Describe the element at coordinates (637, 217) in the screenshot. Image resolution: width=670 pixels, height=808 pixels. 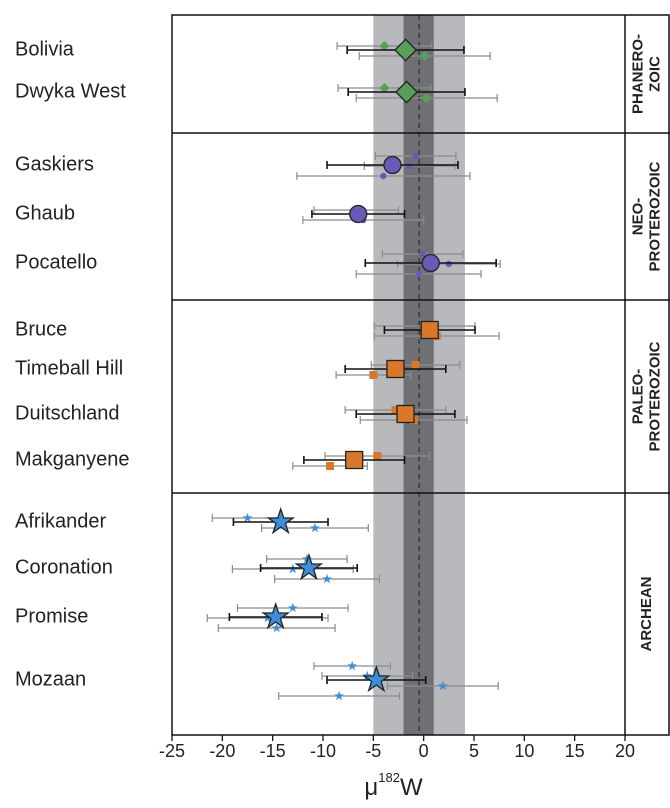
I see `group-label: NEO-` at that location.